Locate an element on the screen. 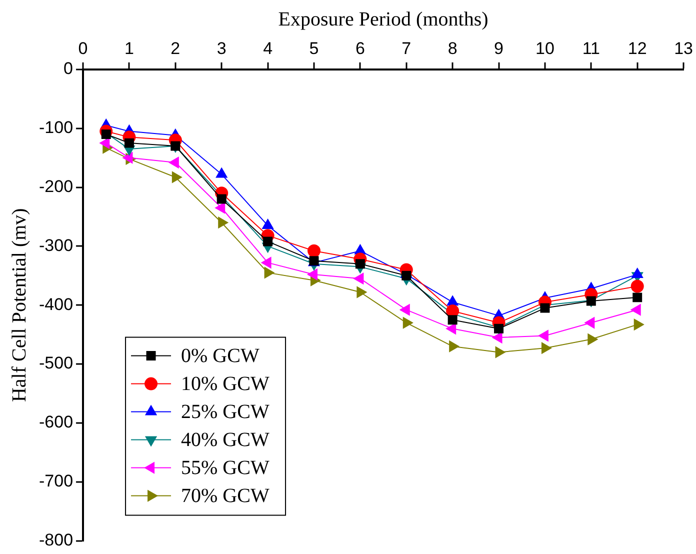 This screenshot has height=554, width=696. x-tick-label: 1 is located at coordinates (129, 48).